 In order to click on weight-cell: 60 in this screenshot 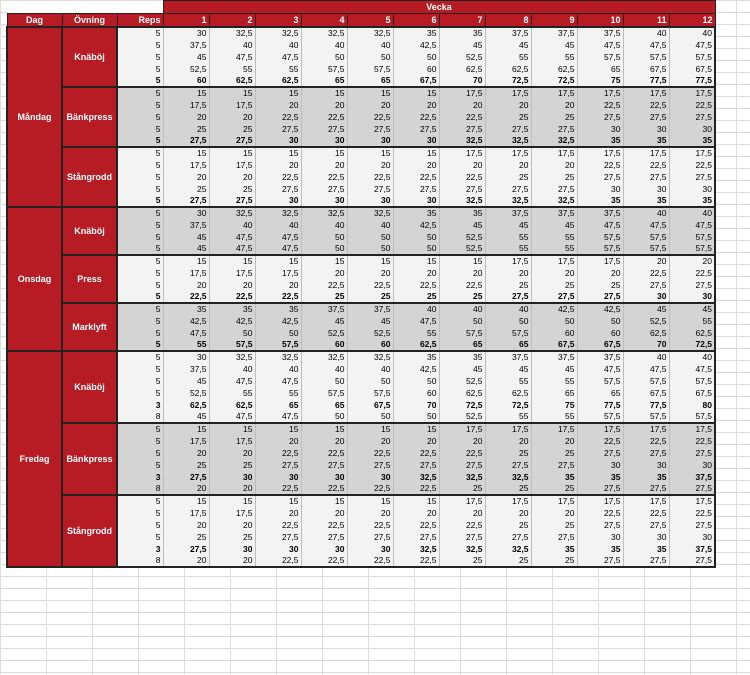, I will do `click(370, 345)`.